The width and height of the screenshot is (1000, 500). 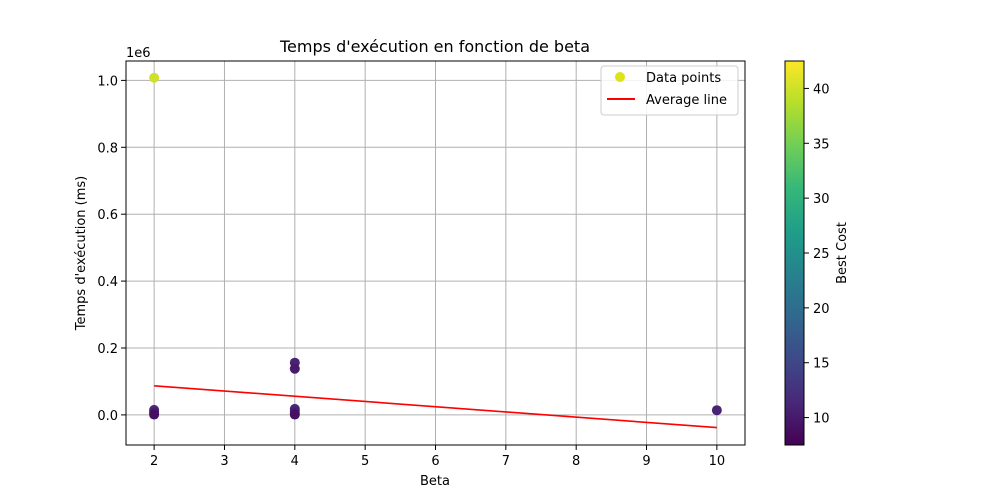 I want to click on average-line, so click(x=435, y=406).